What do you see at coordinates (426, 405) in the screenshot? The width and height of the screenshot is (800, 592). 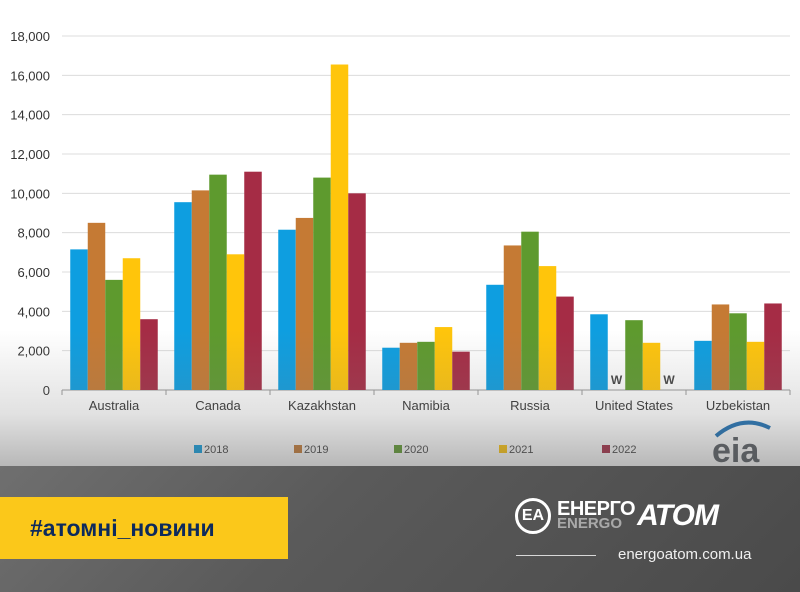 I see `x-tick-label: Namibia` at bounding box center [426, 405].